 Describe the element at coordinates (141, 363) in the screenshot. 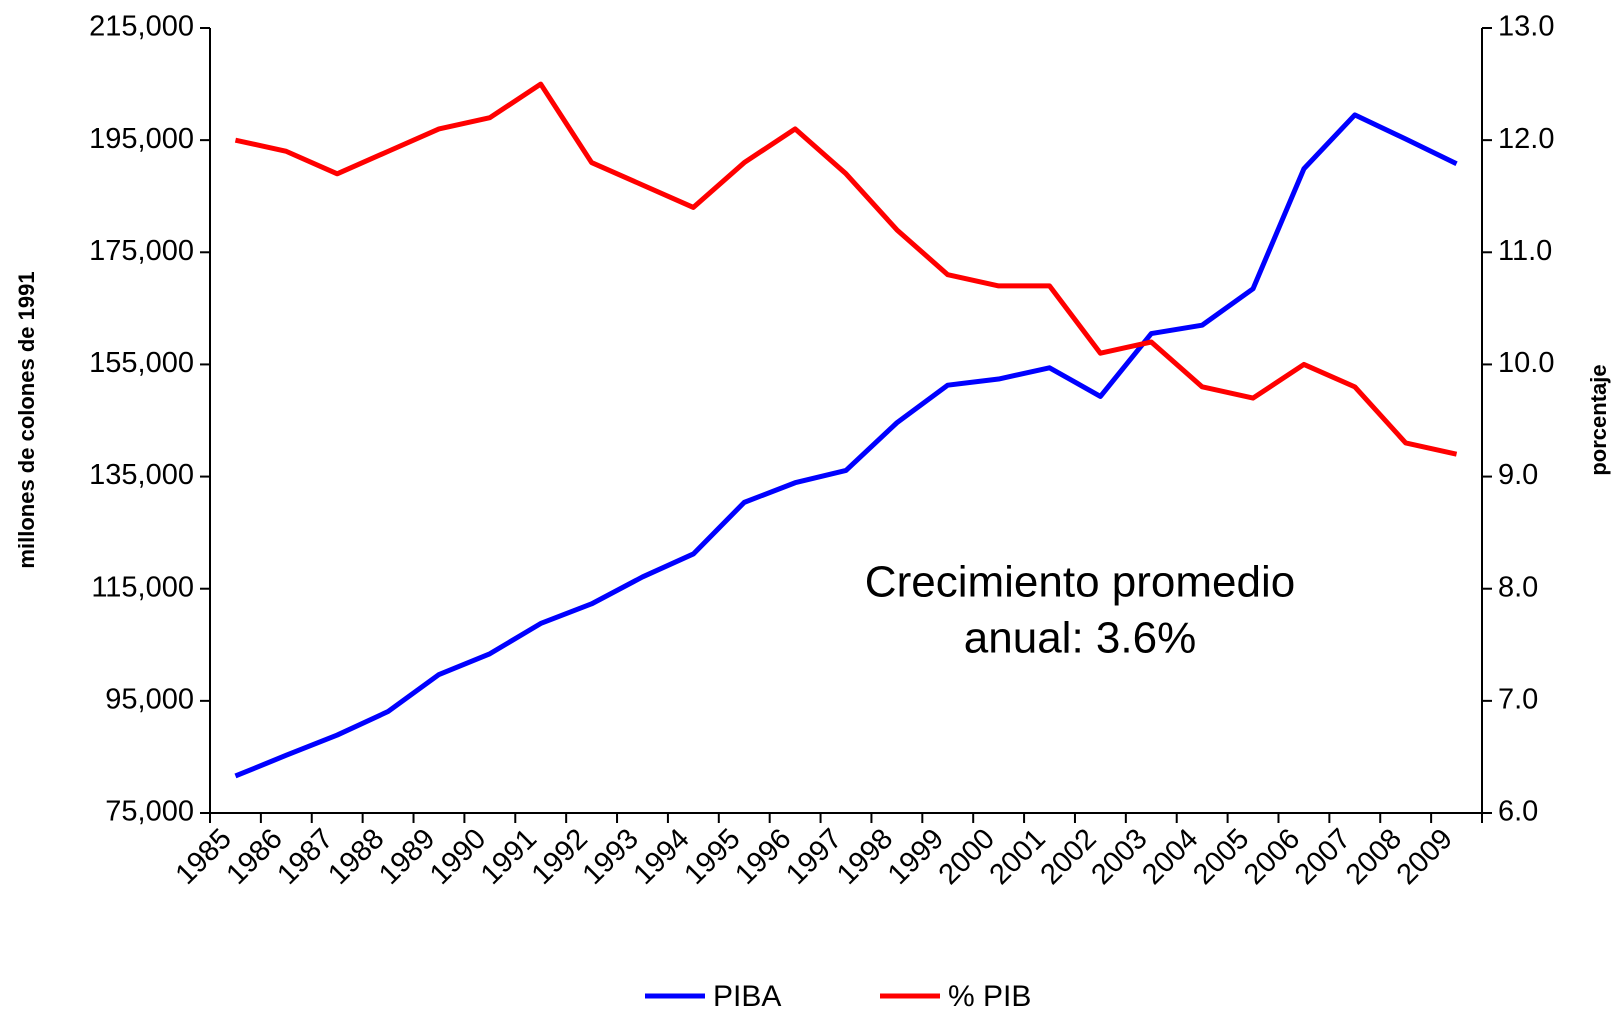

I see `y-tick-label: 155,000` at that location.